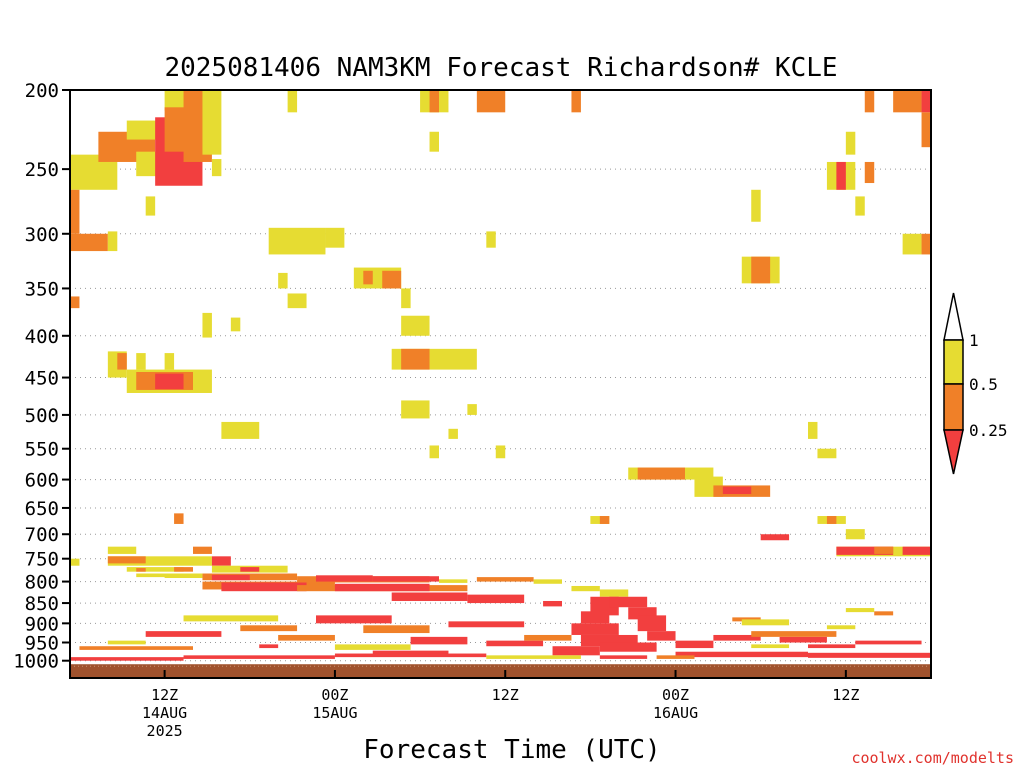  What do you see at coordinates (953, 362) in the screenshot?
I see `legend-0.5-1` at bounding box center [953, 362].